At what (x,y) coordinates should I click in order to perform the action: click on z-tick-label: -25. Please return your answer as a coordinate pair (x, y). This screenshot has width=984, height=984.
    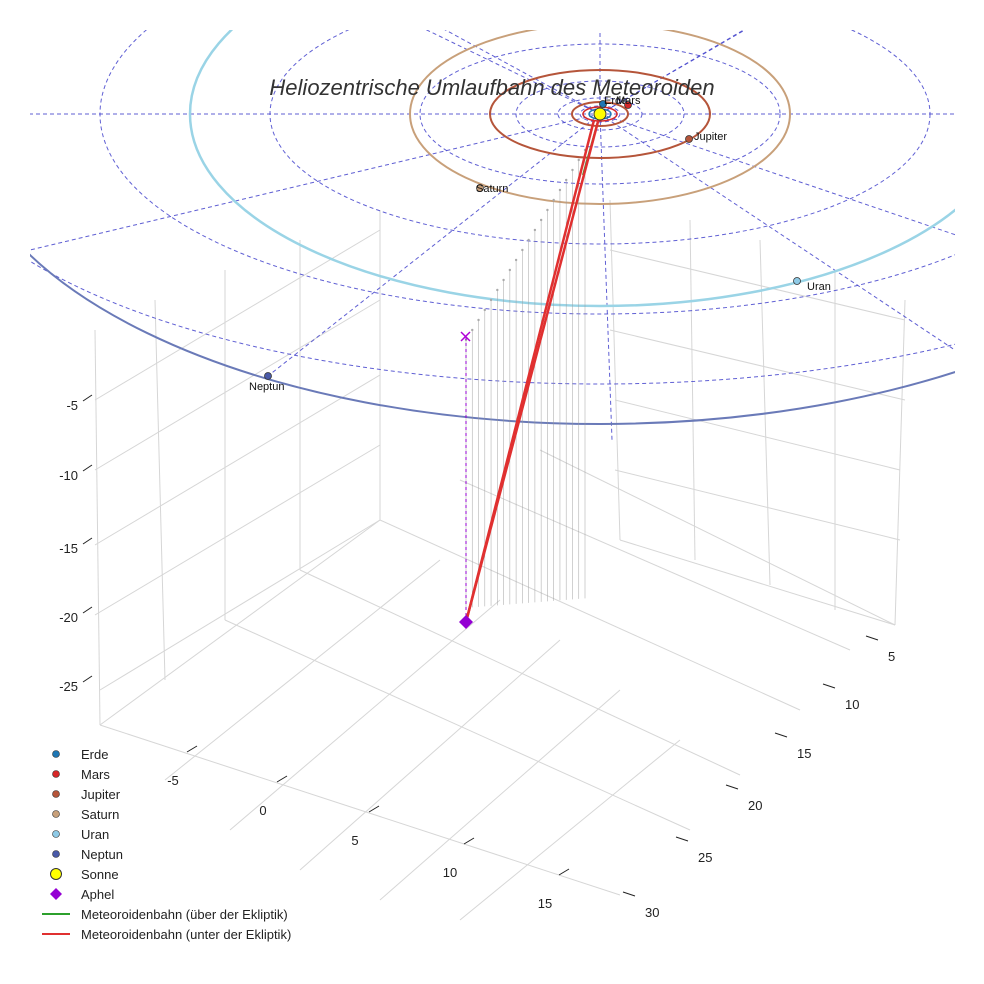
    Looking at the image, I should click on (68, 686).